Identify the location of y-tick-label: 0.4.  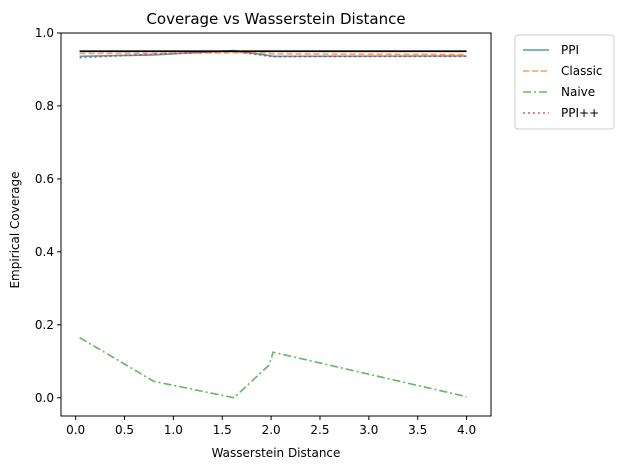
(44, 252).